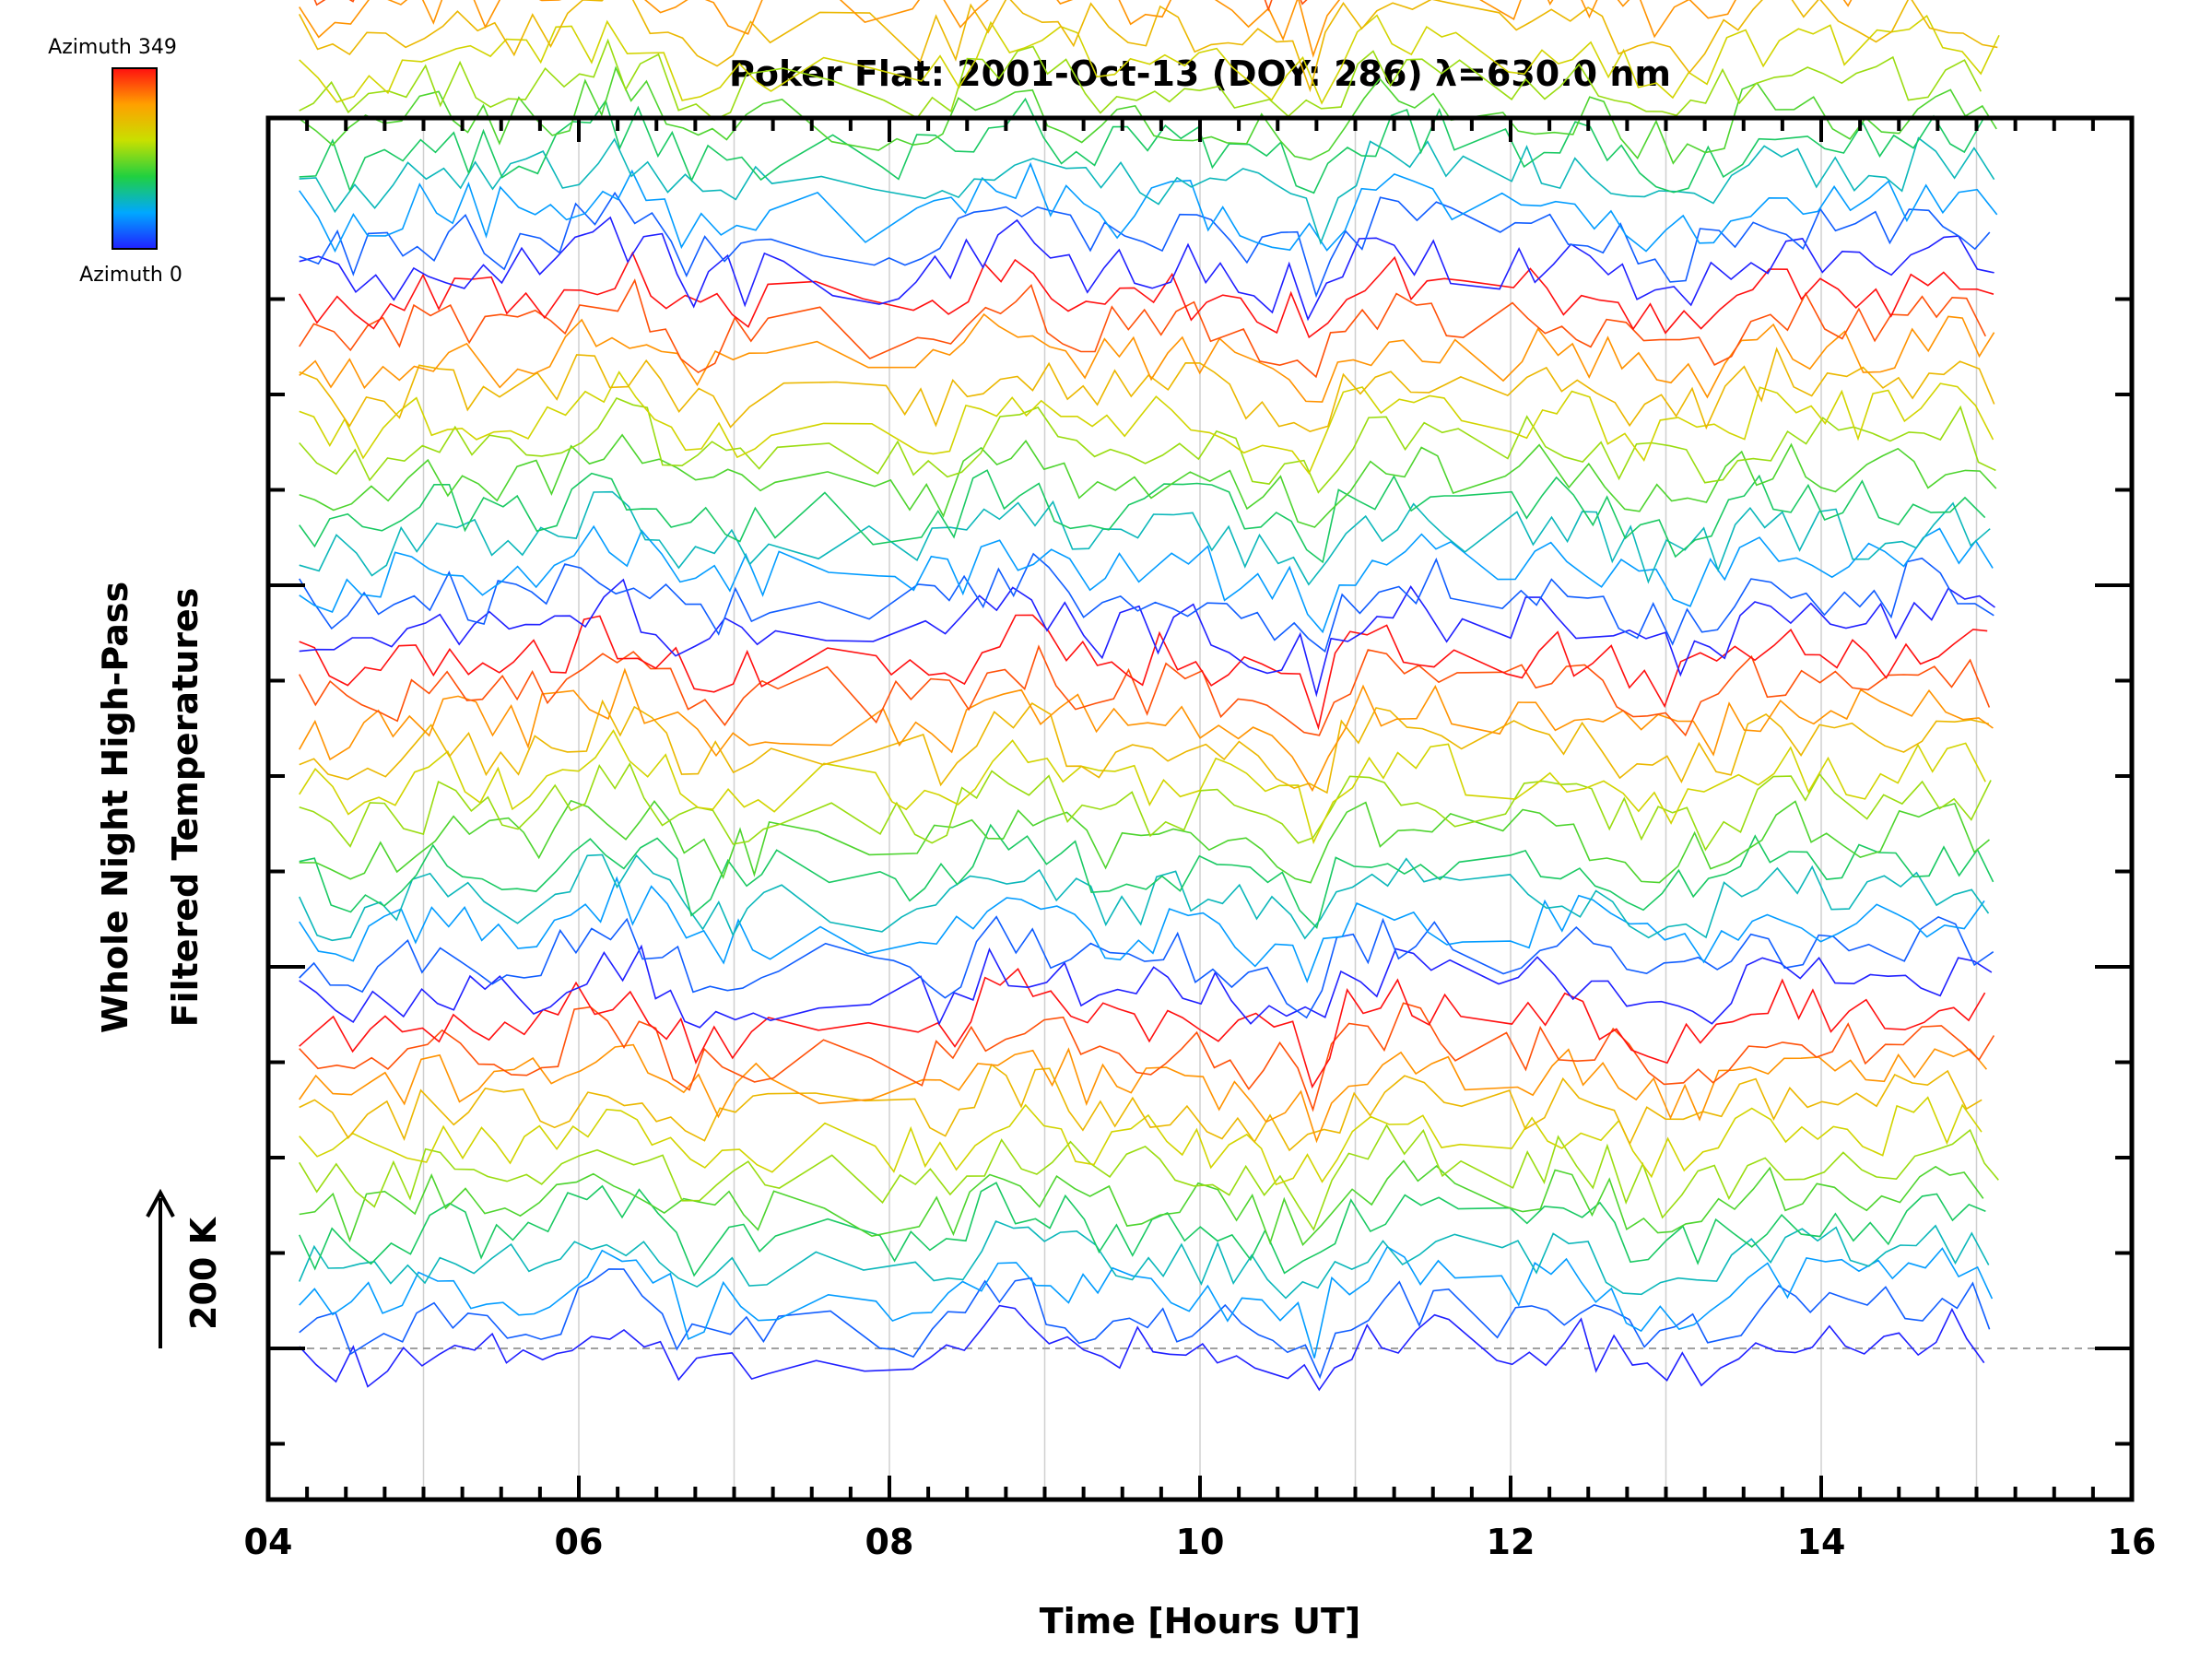 This screenshot has height=1659, width=2212. I want to click on colorbar-top-label: Azimuth 349, so click(112, 47).